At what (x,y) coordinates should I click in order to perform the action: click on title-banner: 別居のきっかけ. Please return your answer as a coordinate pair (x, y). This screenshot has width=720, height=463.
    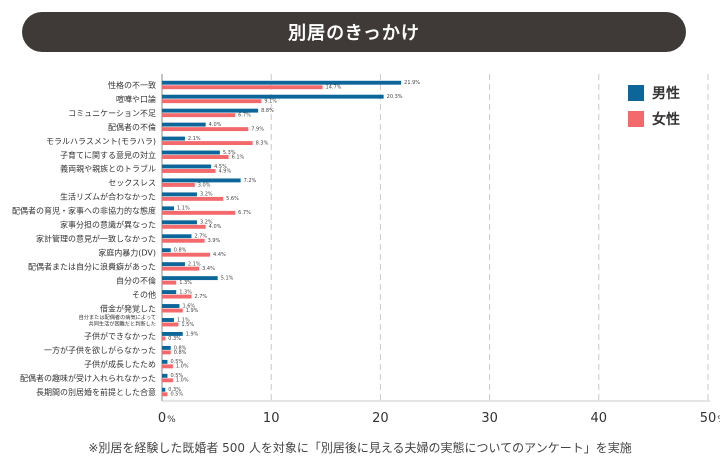
    Looking at the image, I should click on (354, 32).